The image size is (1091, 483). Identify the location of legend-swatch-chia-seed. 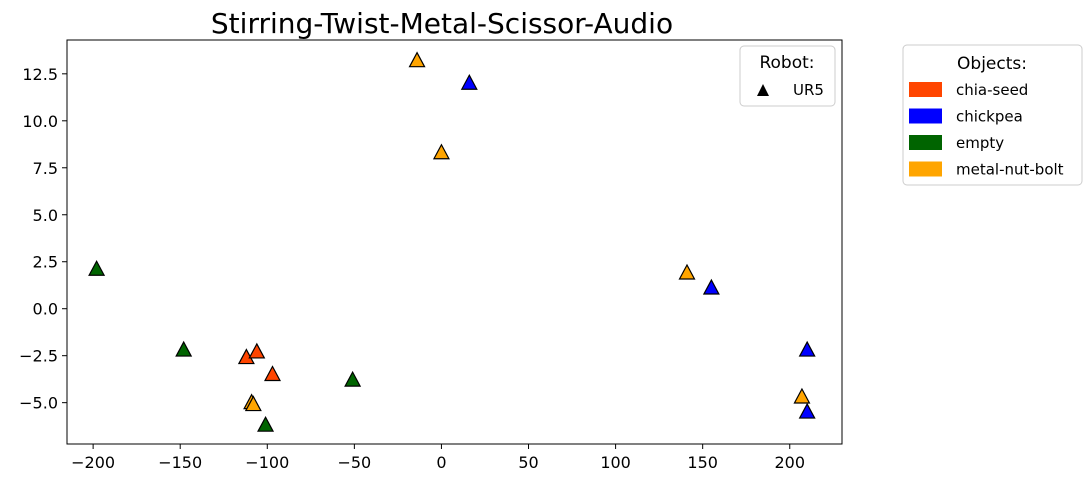
(925, 89).